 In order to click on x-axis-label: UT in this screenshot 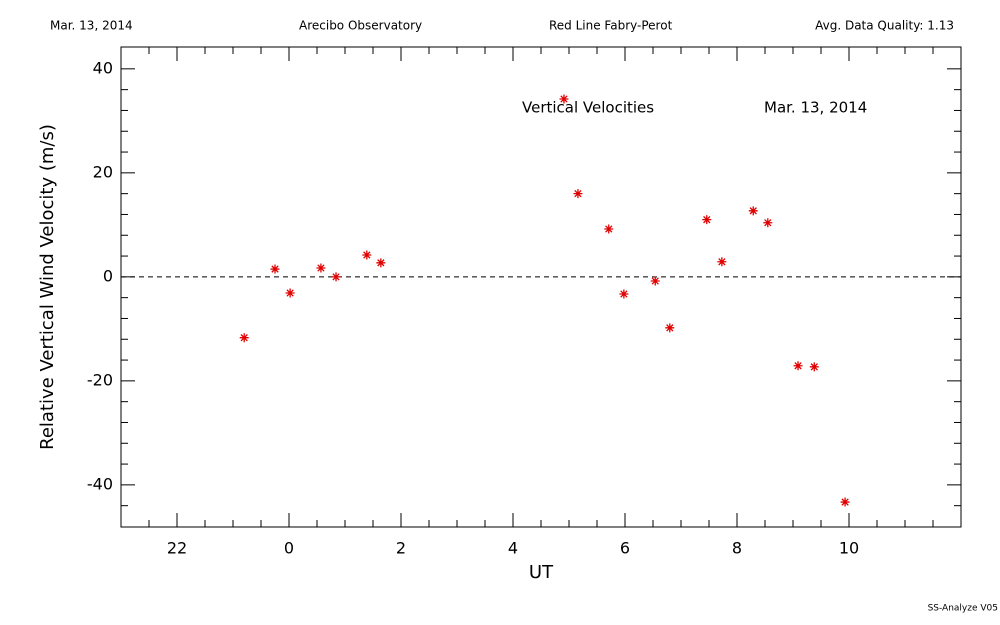, I will do `click(541, 572)`.